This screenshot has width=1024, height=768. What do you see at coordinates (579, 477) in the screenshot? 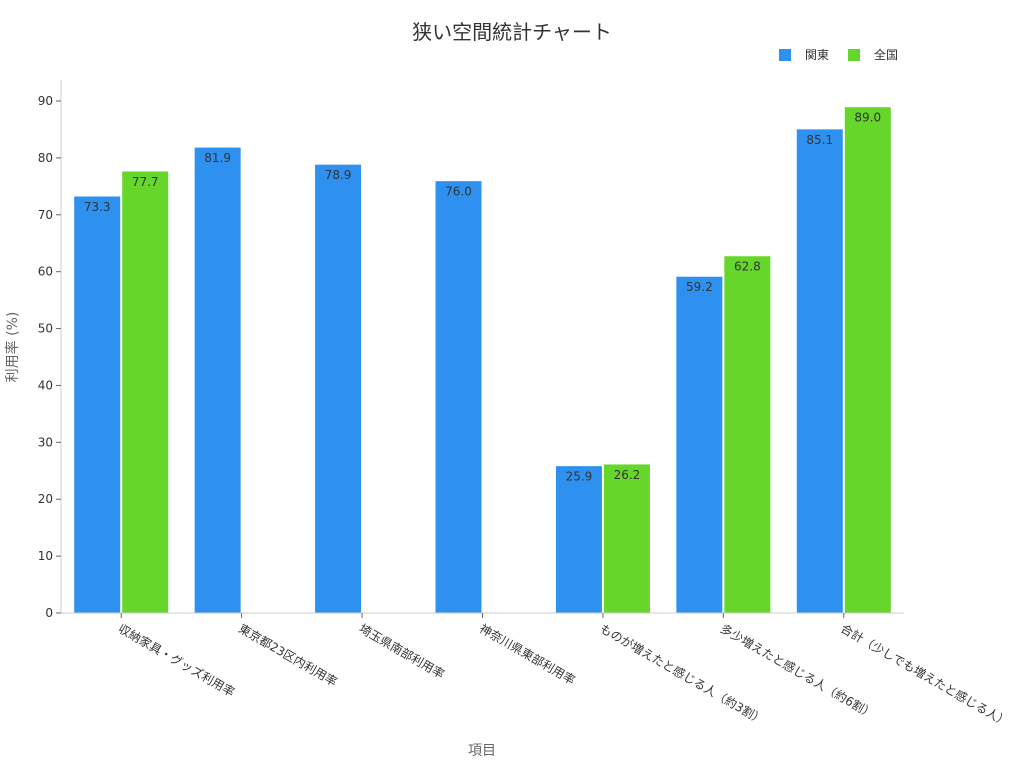
I see `data-label: 25.9` at bounding box center [579, 477].